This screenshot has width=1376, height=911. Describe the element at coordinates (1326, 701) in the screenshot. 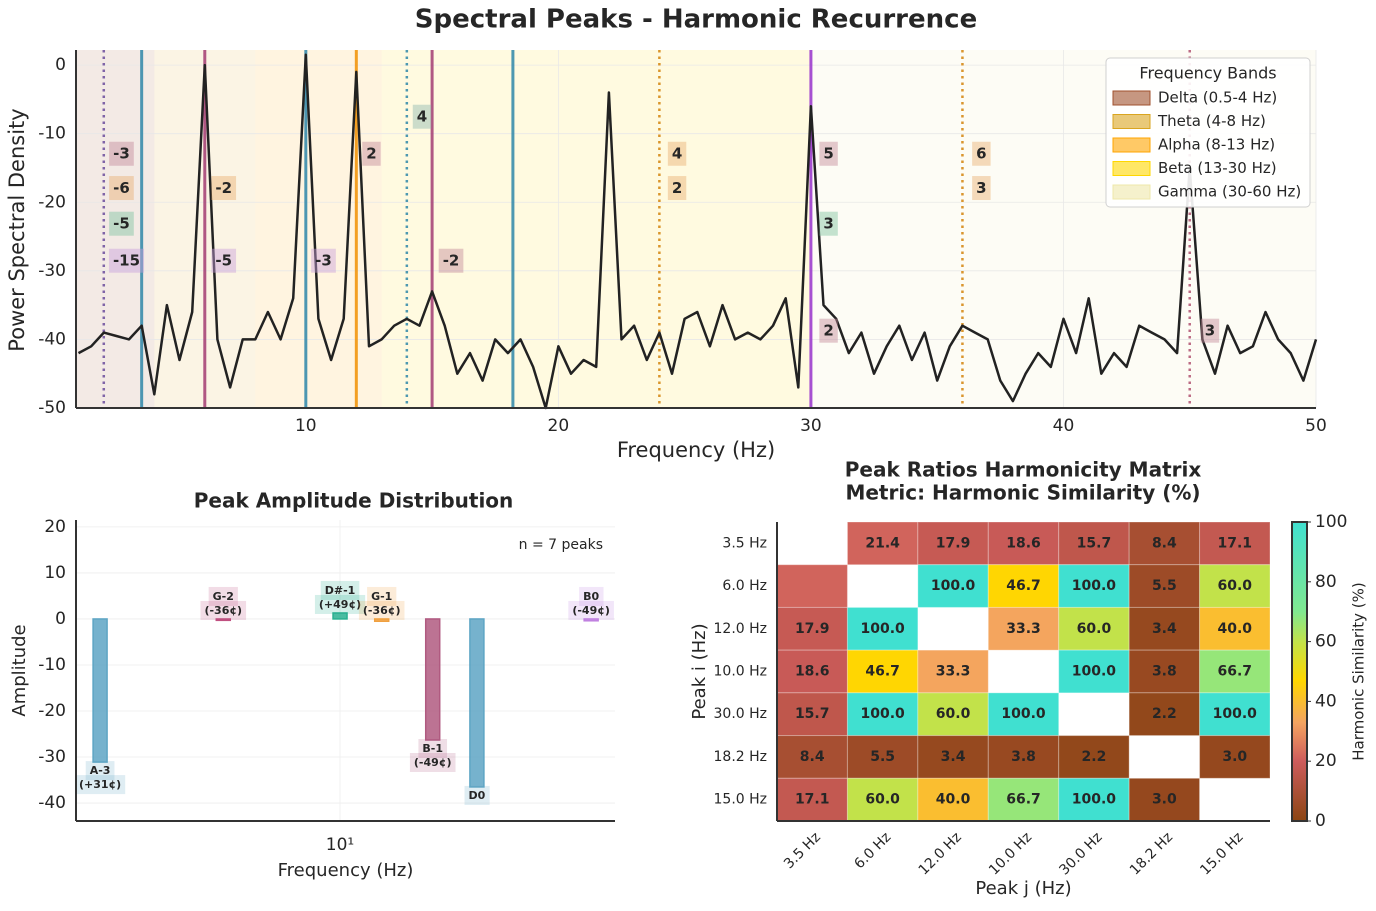

I see `colorbar-tick-label: 40` at that location.